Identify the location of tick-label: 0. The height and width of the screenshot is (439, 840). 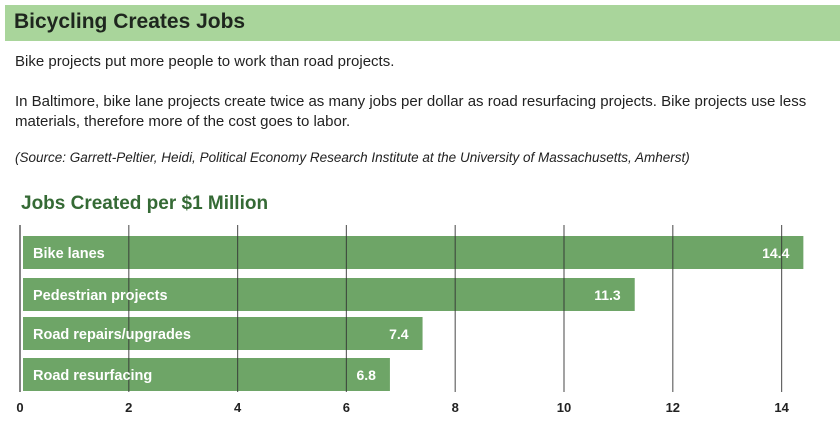
(19, 407).